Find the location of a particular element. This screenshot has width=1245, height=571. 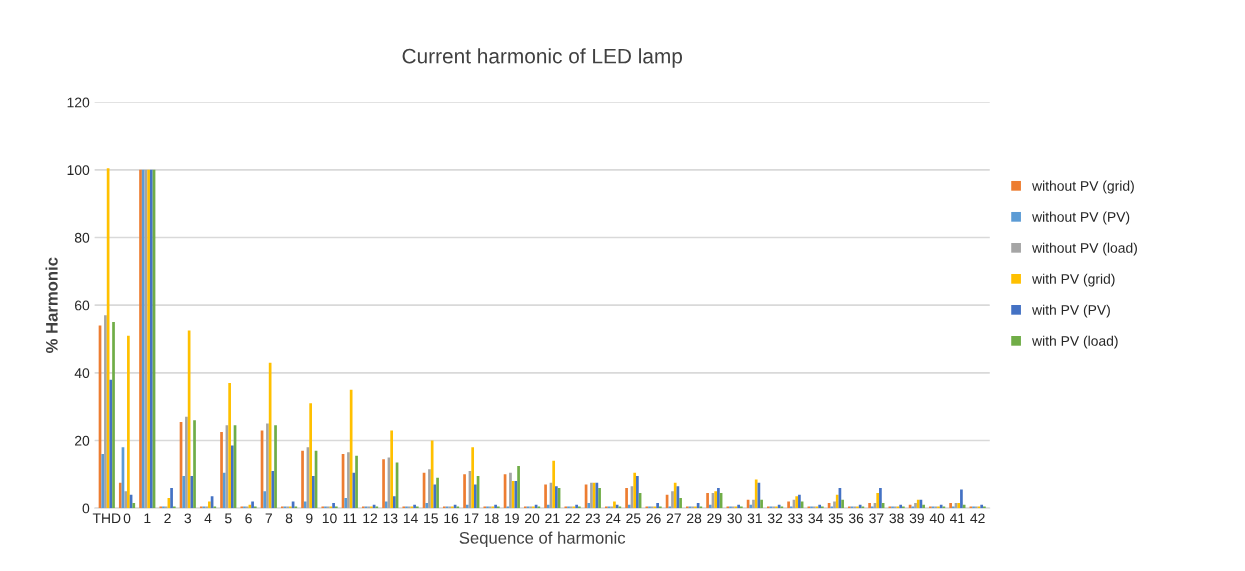

x-tick-label: 19 is located at coordinates (512, 518).